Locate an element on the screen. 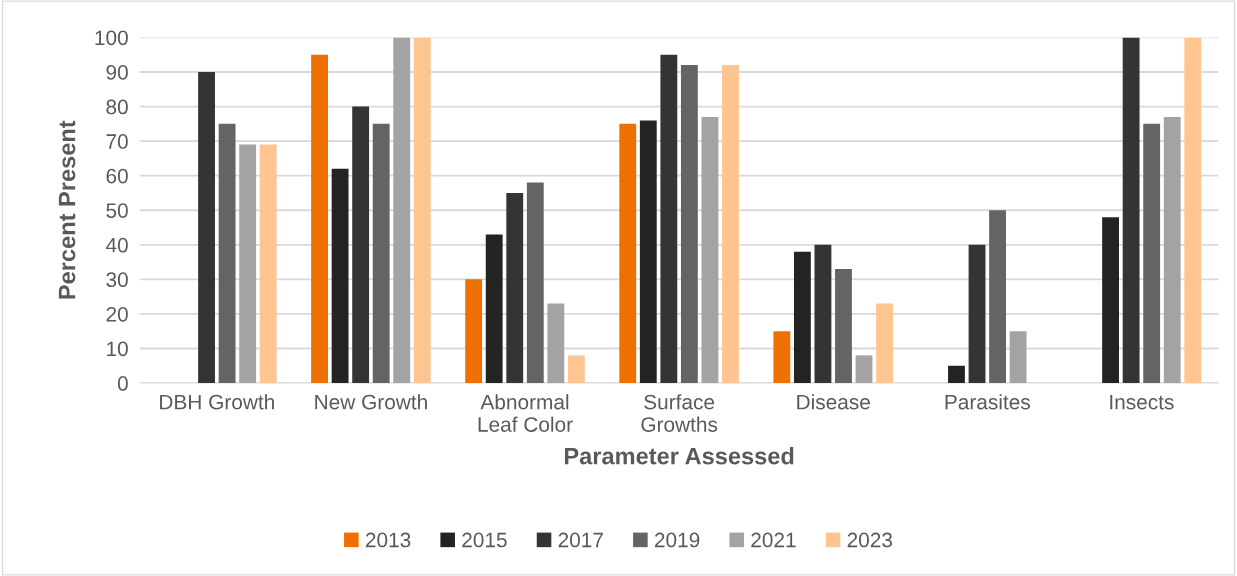 Image resolution: width=1237 pixels, height=576 pixels. y-tick-label: 20 is located at coordinates (117, 314).